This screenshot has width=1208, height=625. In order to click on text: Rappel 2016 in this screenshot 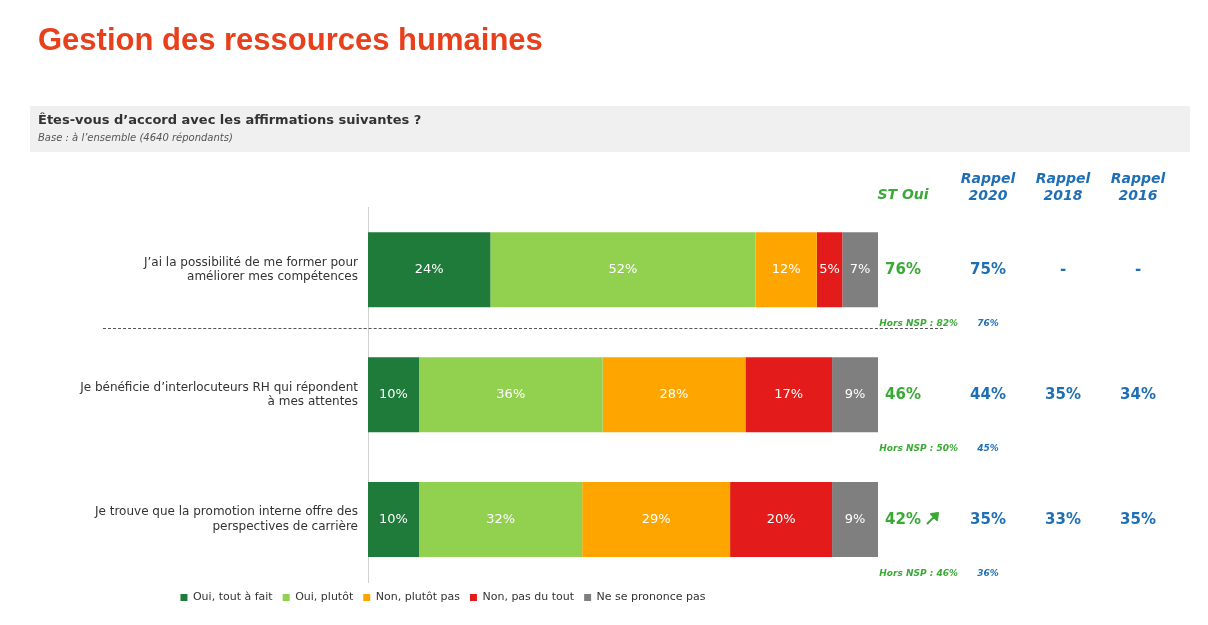, I will do `click(1138, 187)`.